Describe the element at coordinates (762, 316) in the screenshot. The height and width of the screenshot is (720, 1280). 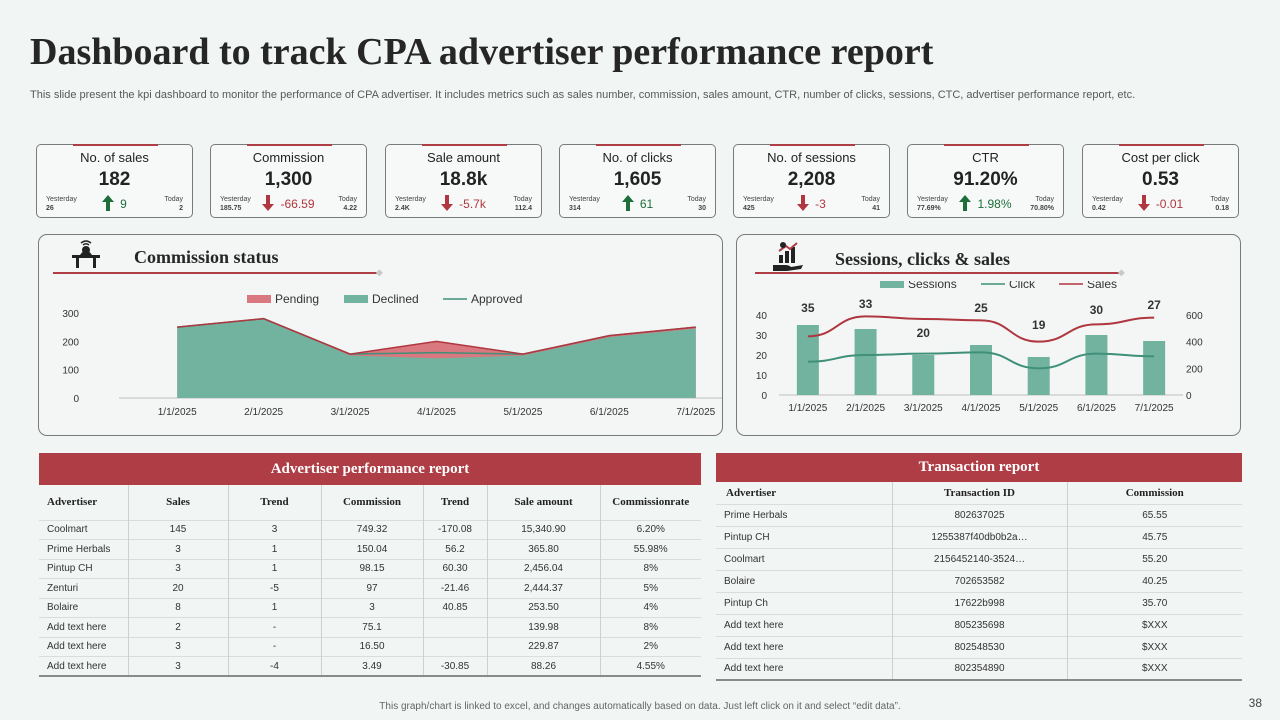
I see `y-tick-label-left: 40` at that location.